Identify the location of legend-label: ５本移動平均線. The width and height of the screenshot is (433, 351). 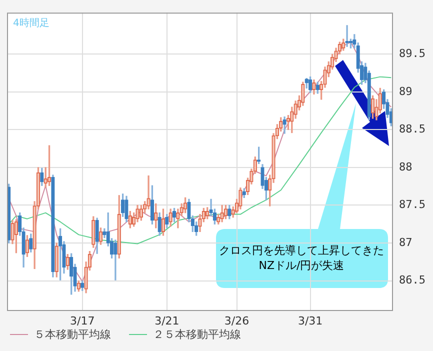
(72, 334).